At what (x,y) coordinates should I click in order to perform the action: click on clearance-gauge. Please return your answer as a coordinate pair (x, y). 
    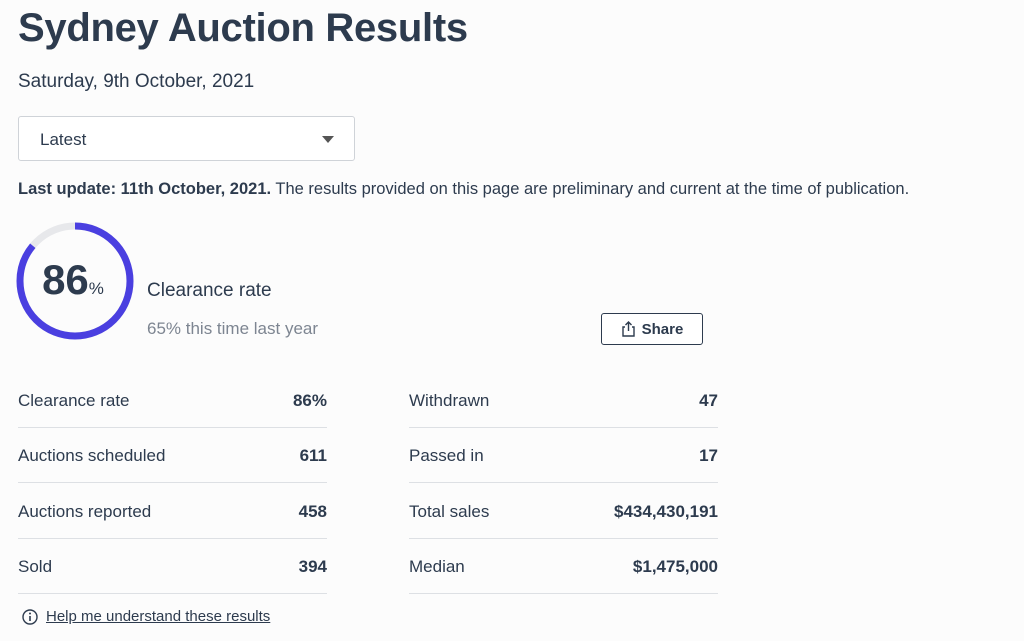
    Looking at the image, I should click on (75, 281).